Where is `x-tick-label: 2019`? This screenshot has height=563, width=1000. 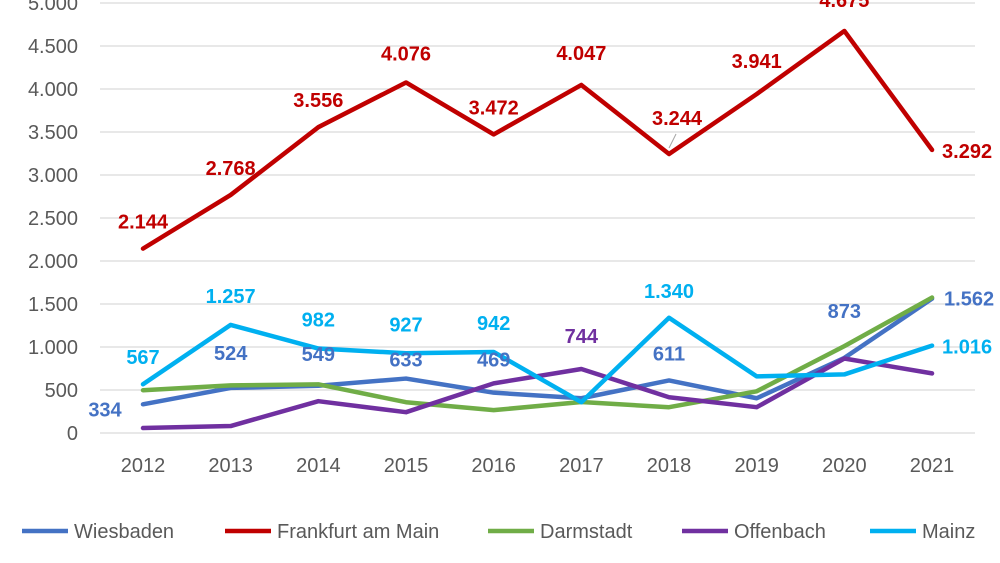 x-tick-label: 2019 is located at coordinates (756, 466).